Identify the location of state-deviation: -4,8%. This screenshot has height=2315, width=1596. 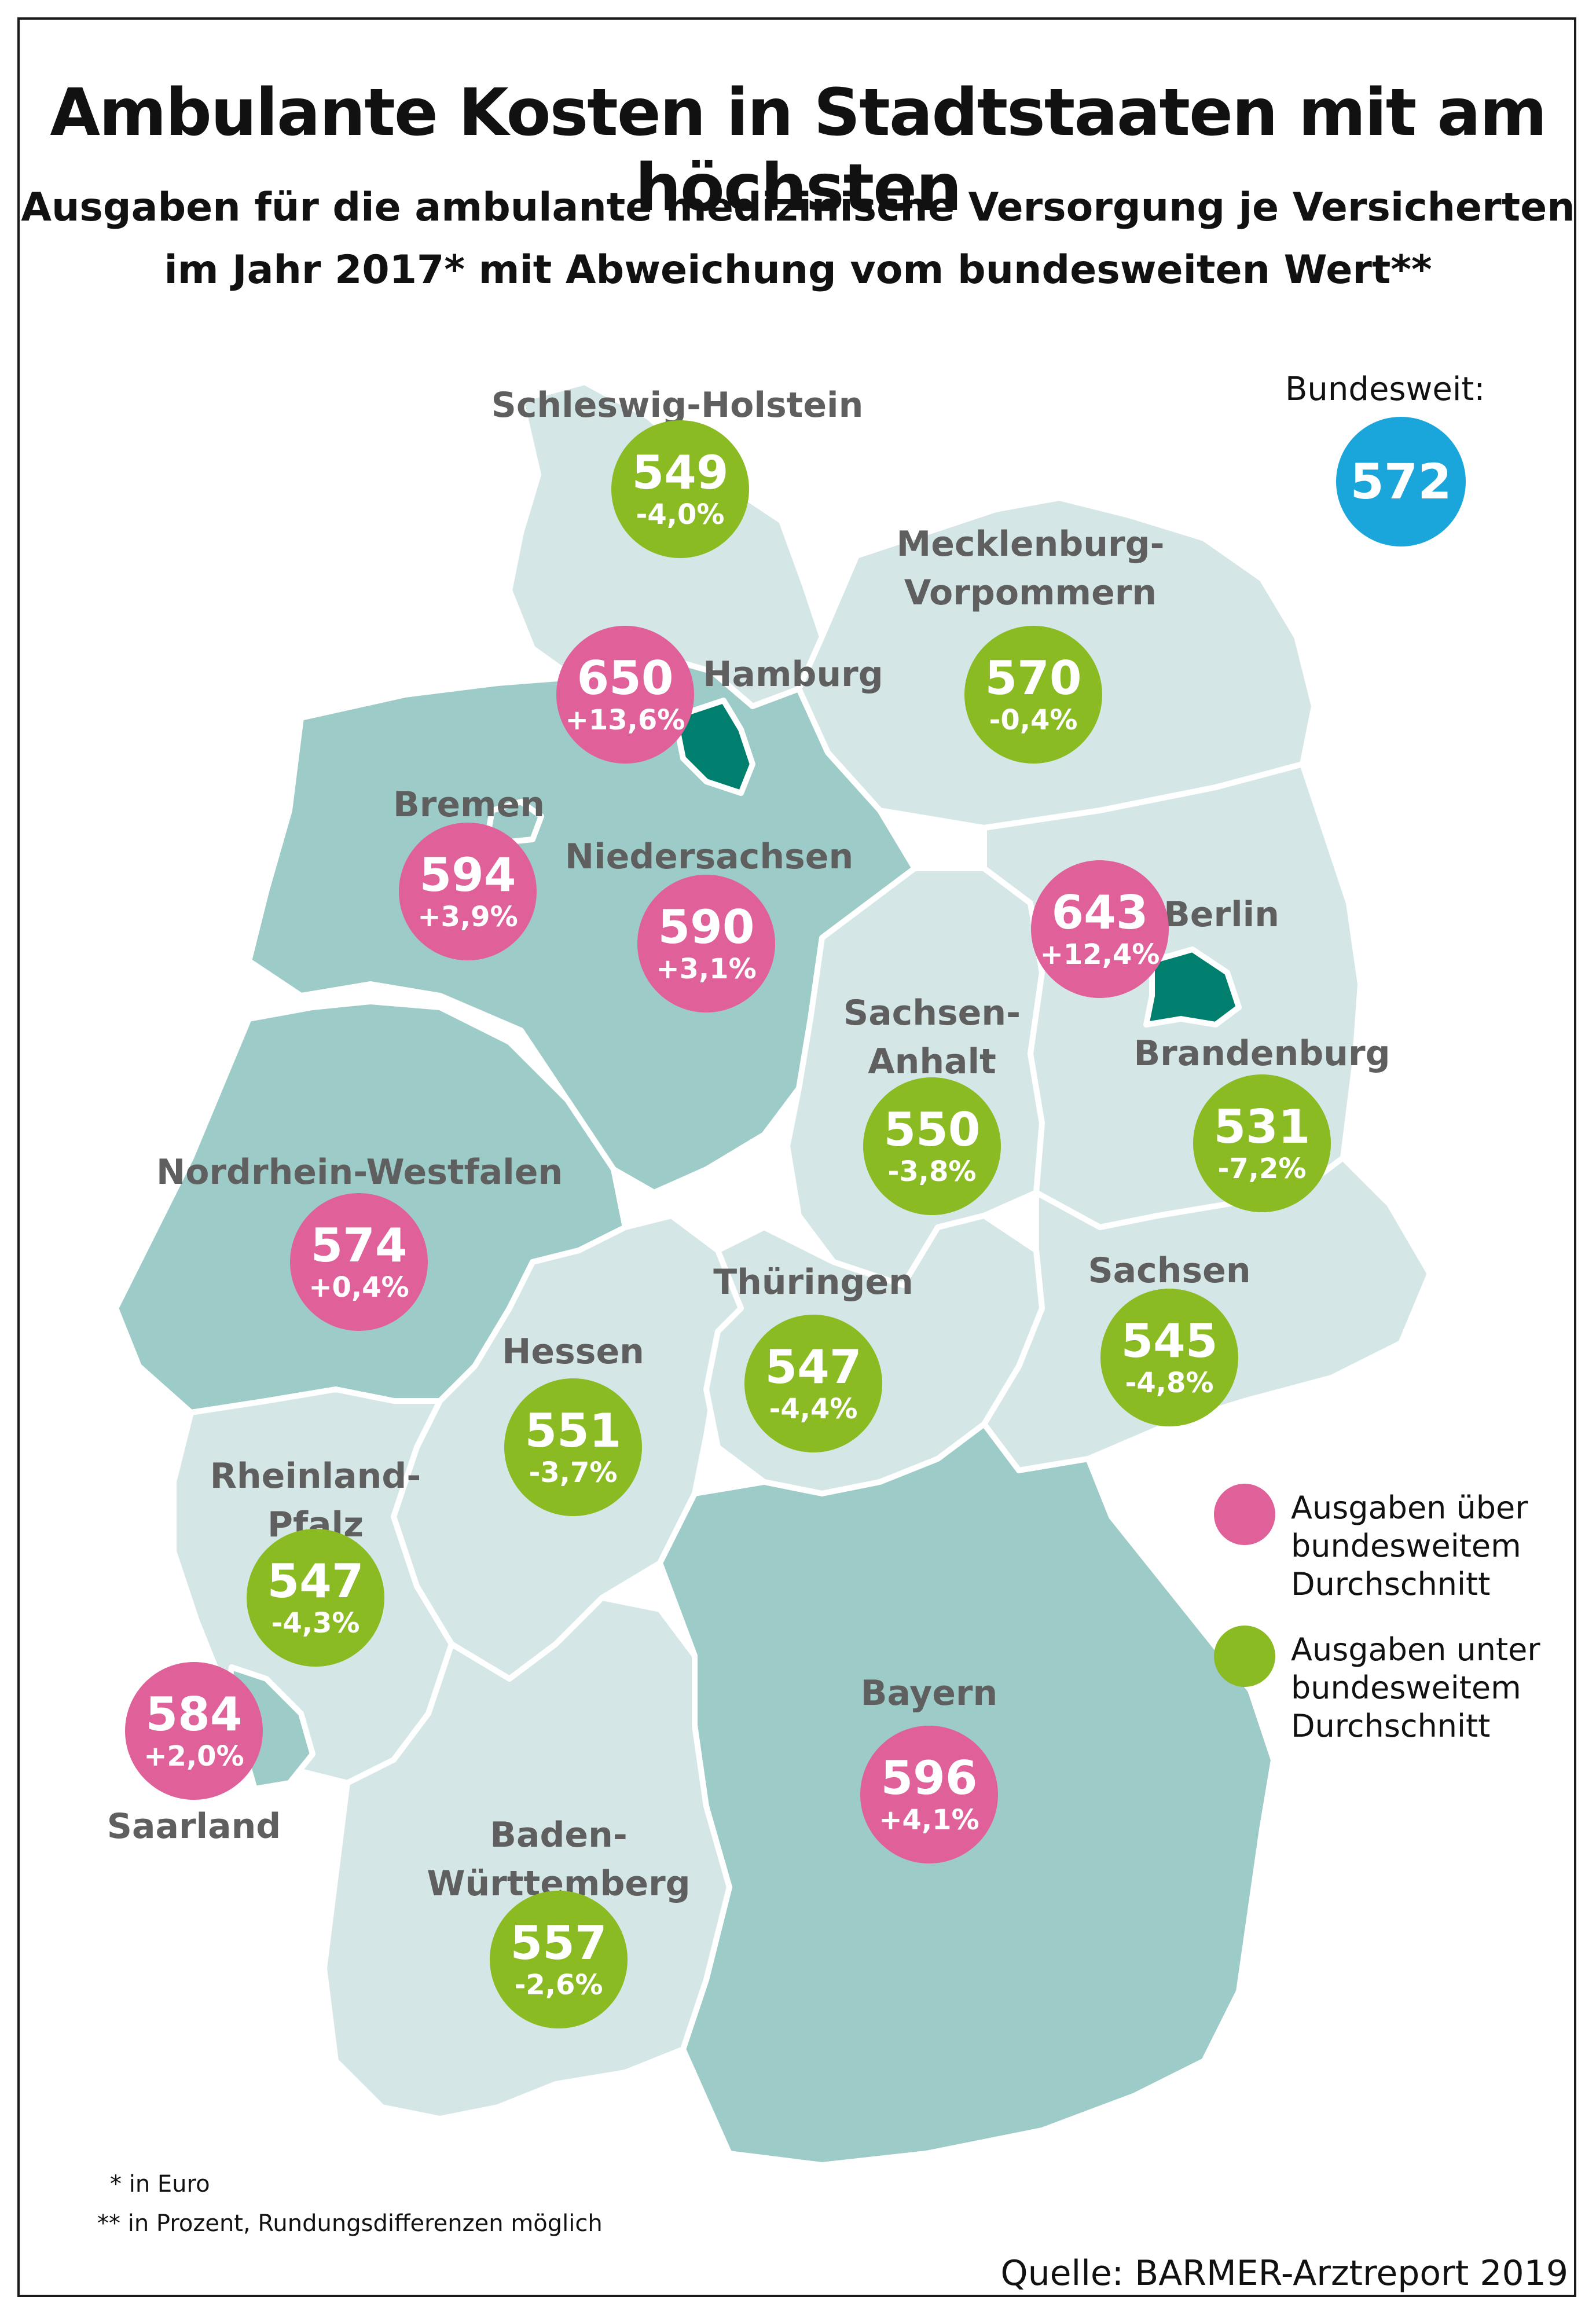
(1169, 1383).